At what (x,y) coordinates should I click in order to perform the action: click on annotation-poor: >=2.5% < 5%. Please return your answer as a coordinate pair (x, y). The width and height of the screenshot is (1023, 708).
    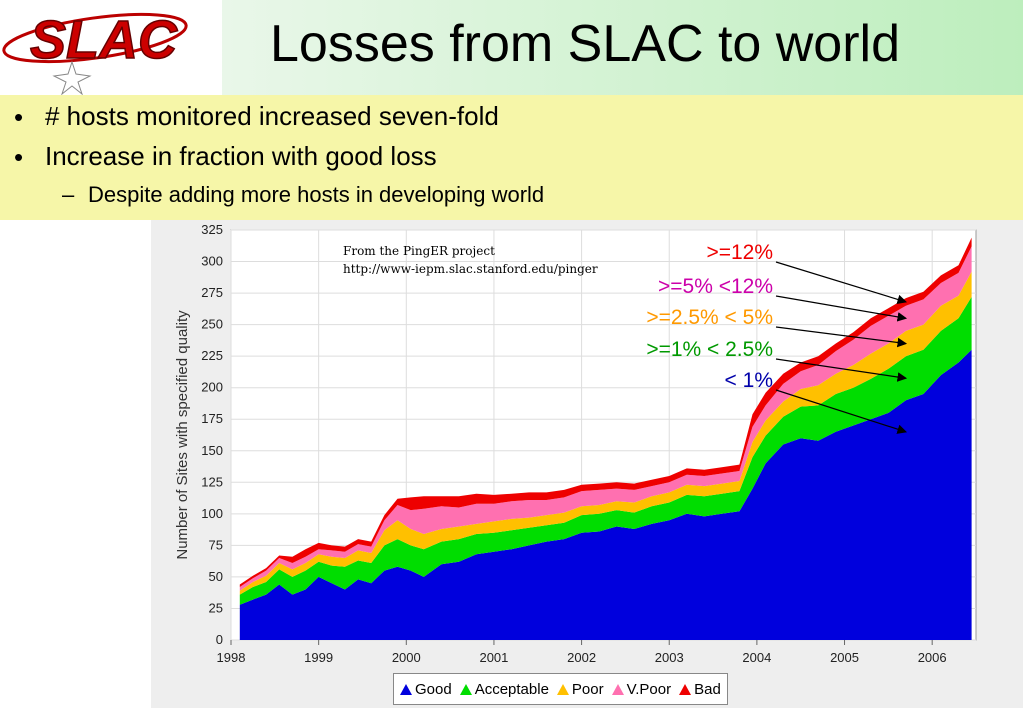
    Looking at the image, I should click on (709, 317).